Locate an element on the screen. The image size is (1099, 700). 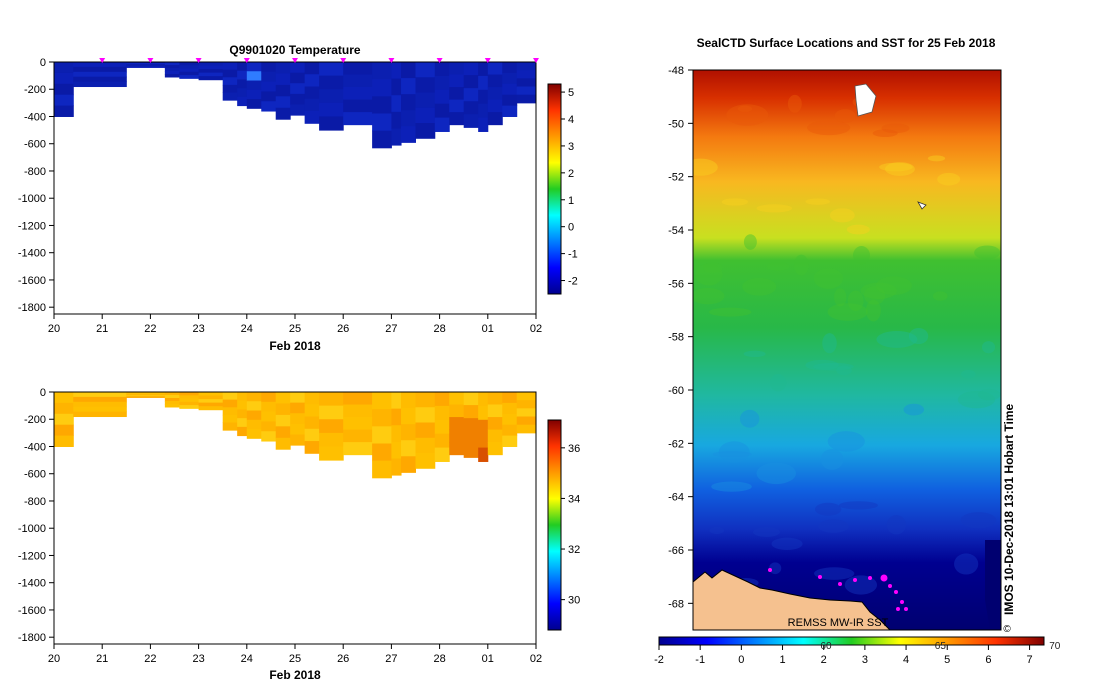
sst-colorbar-ticks: -2-10123456760657075 is located at coordinates (857, 653).